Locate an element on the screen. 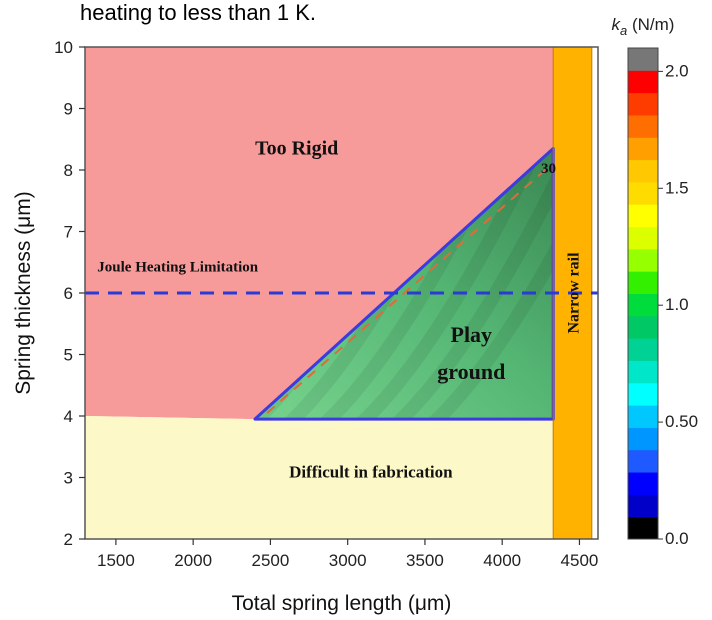  colorbar-tick-label: 2.0 is located at coordinates (677, 70).